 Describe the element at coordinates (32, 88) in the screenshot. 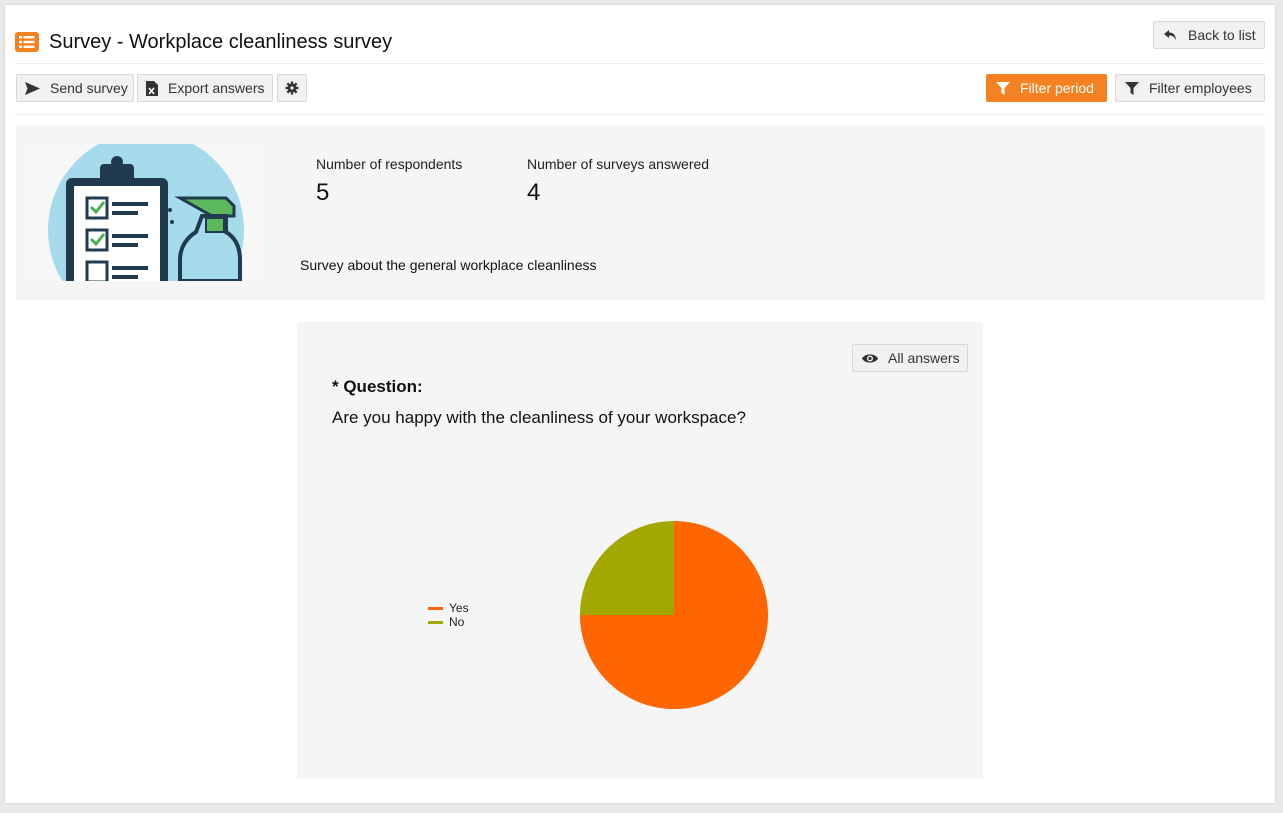

I see `send-icon` at that location.